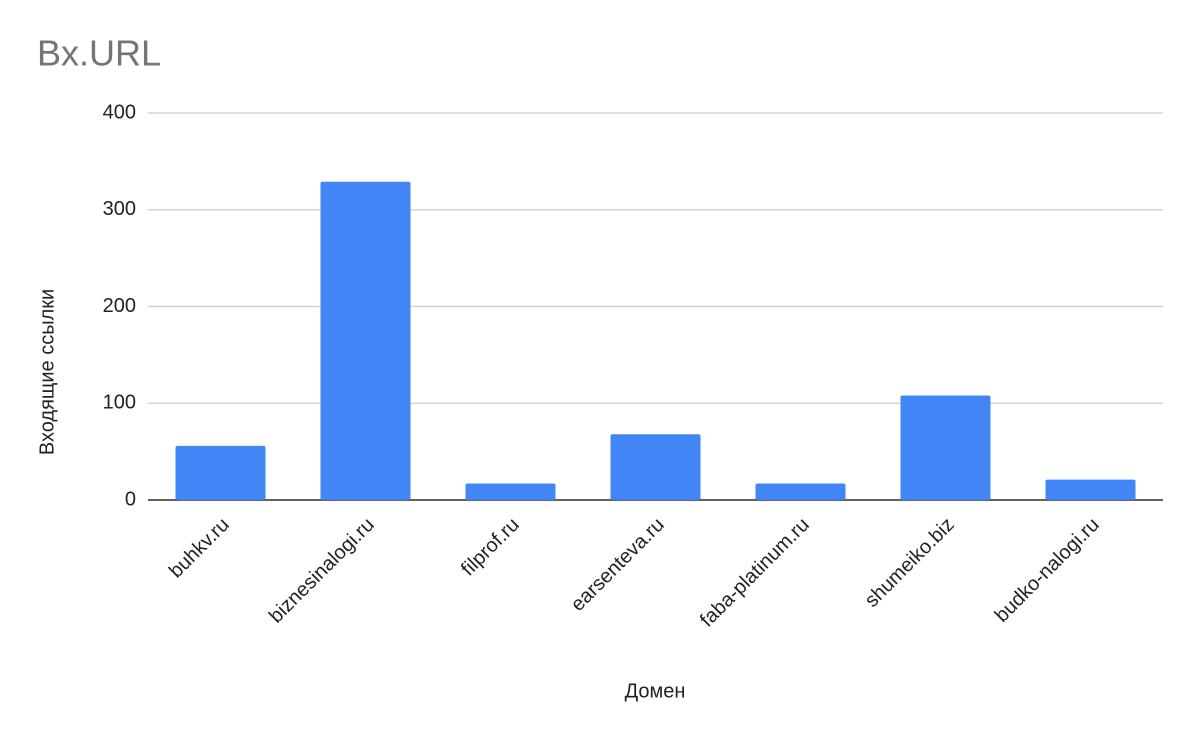 Image resolution: width=1200 pixels, height=742 pixels. What do you see at coordinates (47, 372) in the screenshot?
I see `y-axis-title: Входящие ссылки` at bounding box center [47, 372].